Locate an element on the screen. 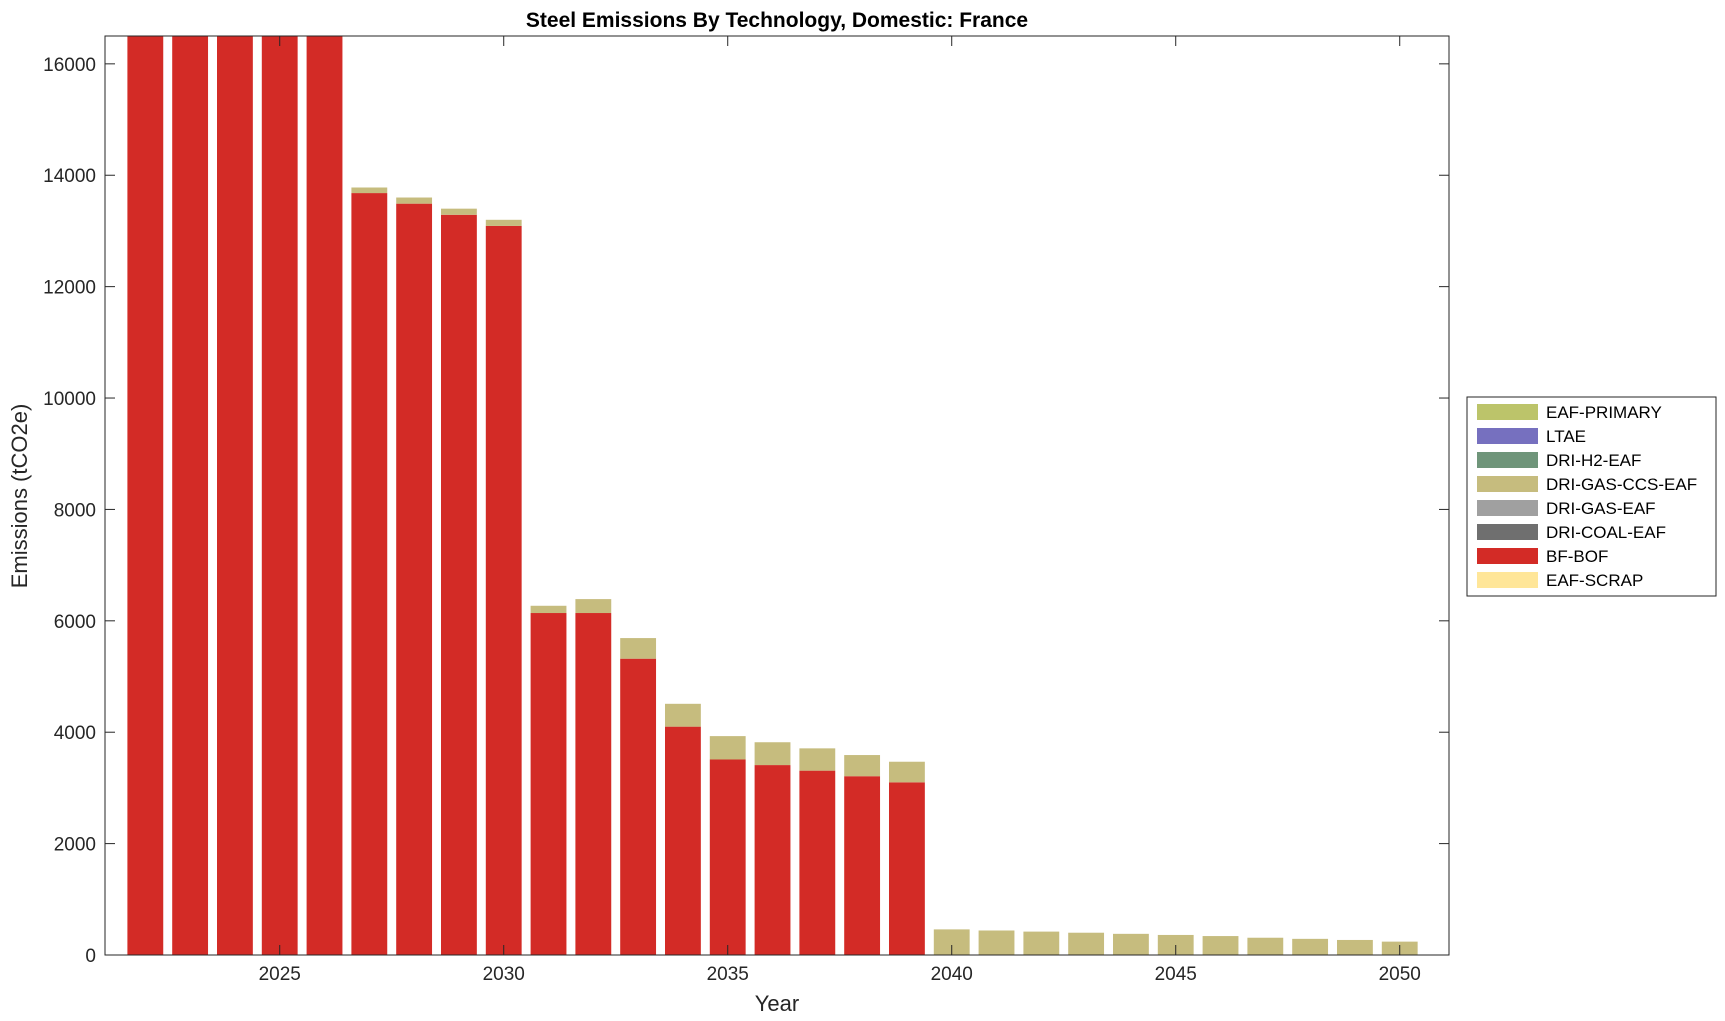 This screenshot has width=1725, height=1021. bar-dri-gas-ccs-eaf-2035 is located at coordinates (727, 748).